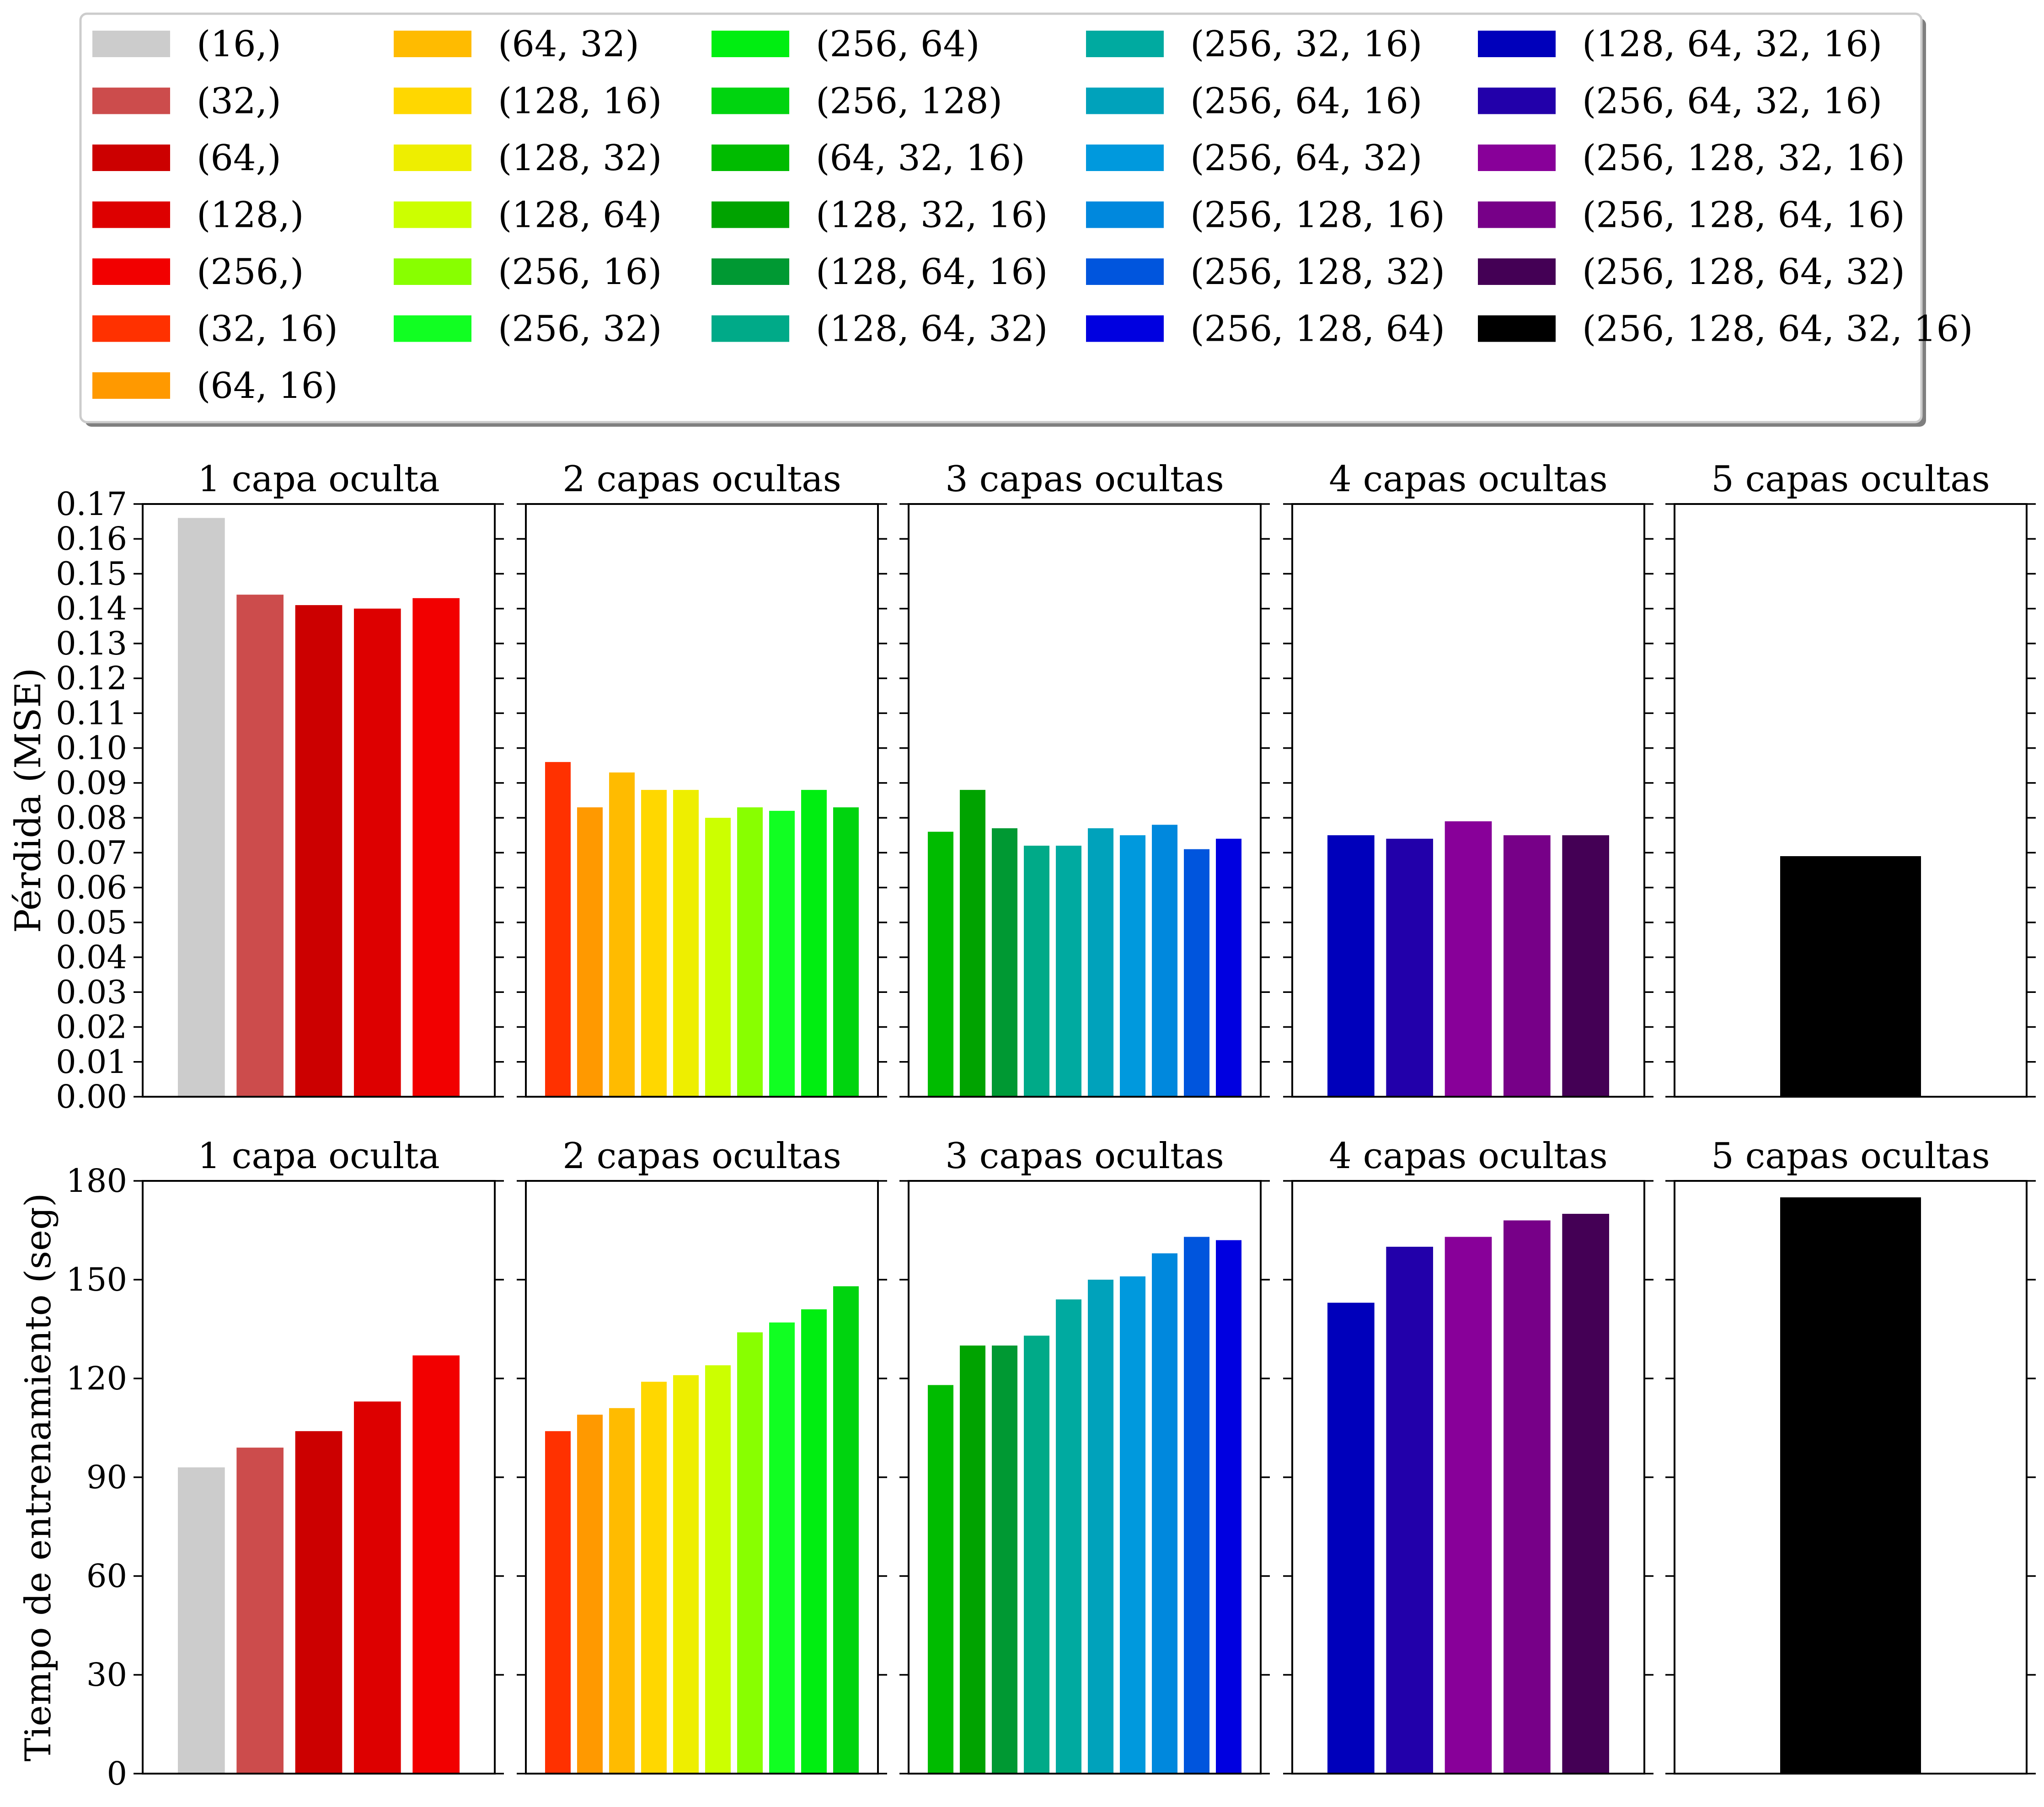  What do you see at coordinates (91, 783) in the screenshot?
I see `y-tick-label: 0.09` at bounding box center [91, 783].